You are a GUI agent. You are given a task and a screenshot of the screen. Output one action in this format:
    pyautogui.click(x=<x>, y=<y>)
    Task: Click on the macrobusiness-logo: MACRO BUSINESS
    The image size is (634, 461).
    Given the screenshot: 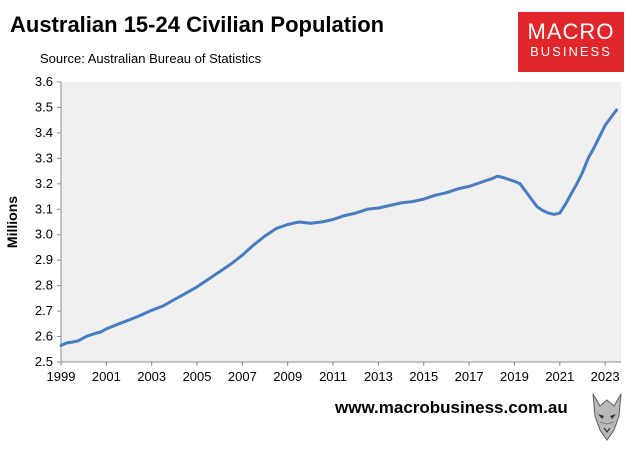 What is the action you would take?
    pyautogui.click(x=571, y=42)
    